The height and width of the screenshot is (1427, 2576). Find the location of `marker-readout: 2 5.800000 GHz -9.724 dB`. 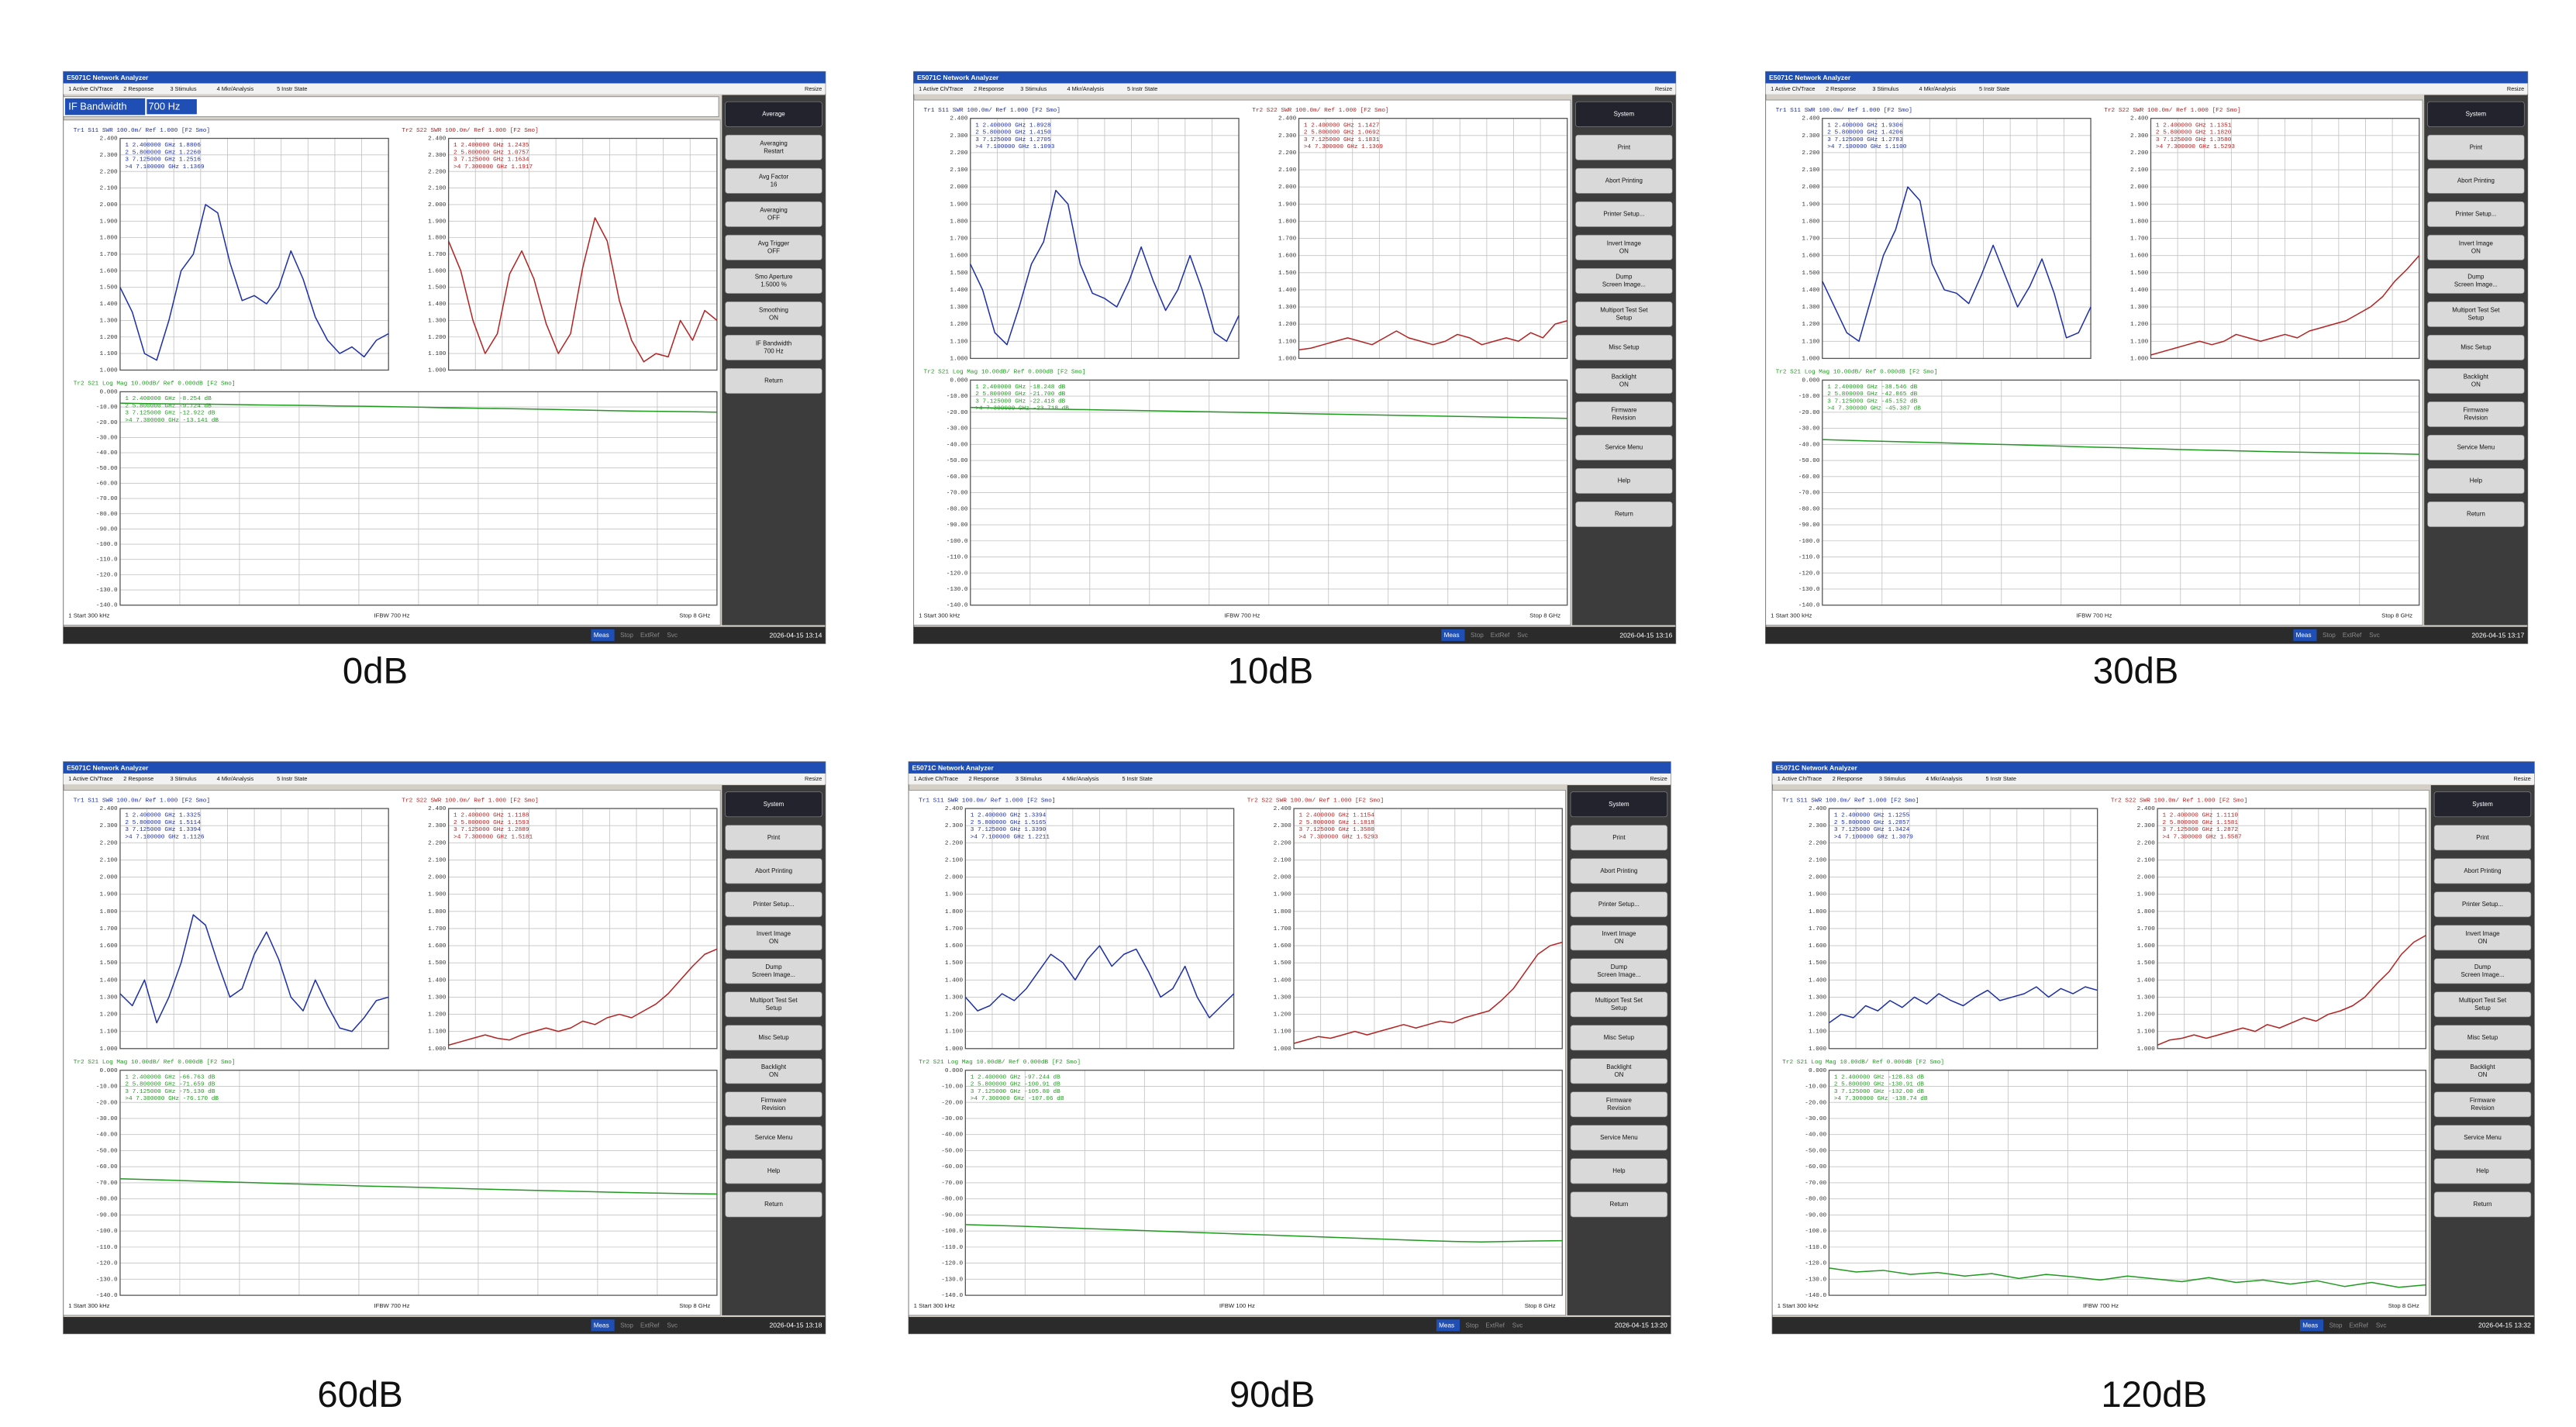

marker-readout: 2 5.800000 GHz -9.724 dB is located at coordinates (168, 406).